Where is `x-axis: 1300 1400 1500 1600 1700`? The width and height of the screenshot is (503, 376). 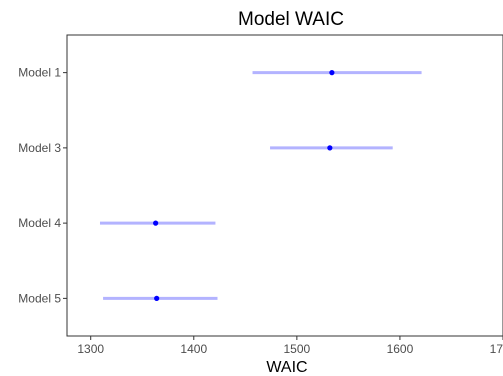
x-axis: 1300 1400 1500 1600 1700 is located at coordinates (290, 346).